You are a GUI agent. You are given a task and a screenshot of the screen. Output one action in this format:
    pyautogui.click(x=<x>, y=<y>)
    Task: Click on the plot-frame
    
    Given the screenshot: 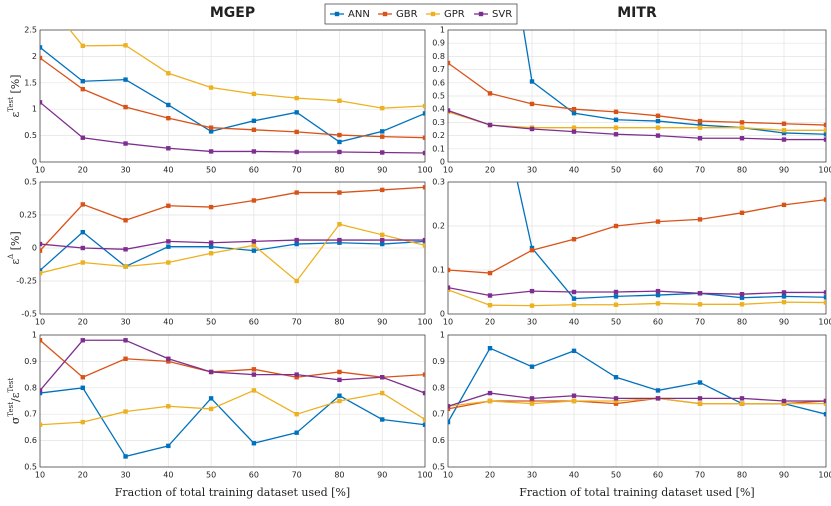 What is the action you would take?
    pyautogui.click(x=637, y=248)
    